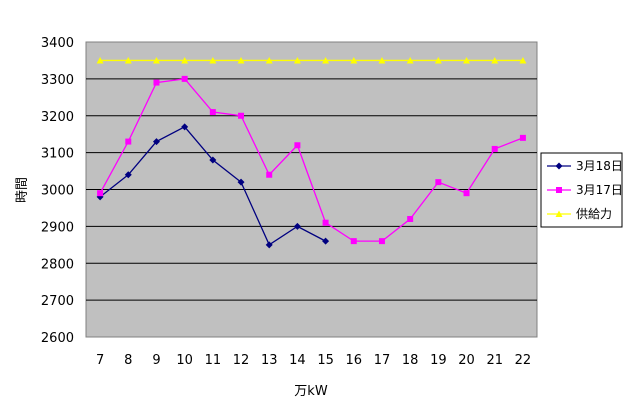 This screenshot has width=640, height=400. What do you see at coordinates (156, 360) in the screenshot?
I see `x-tick-label: 9` at bounding box center [156, 360].